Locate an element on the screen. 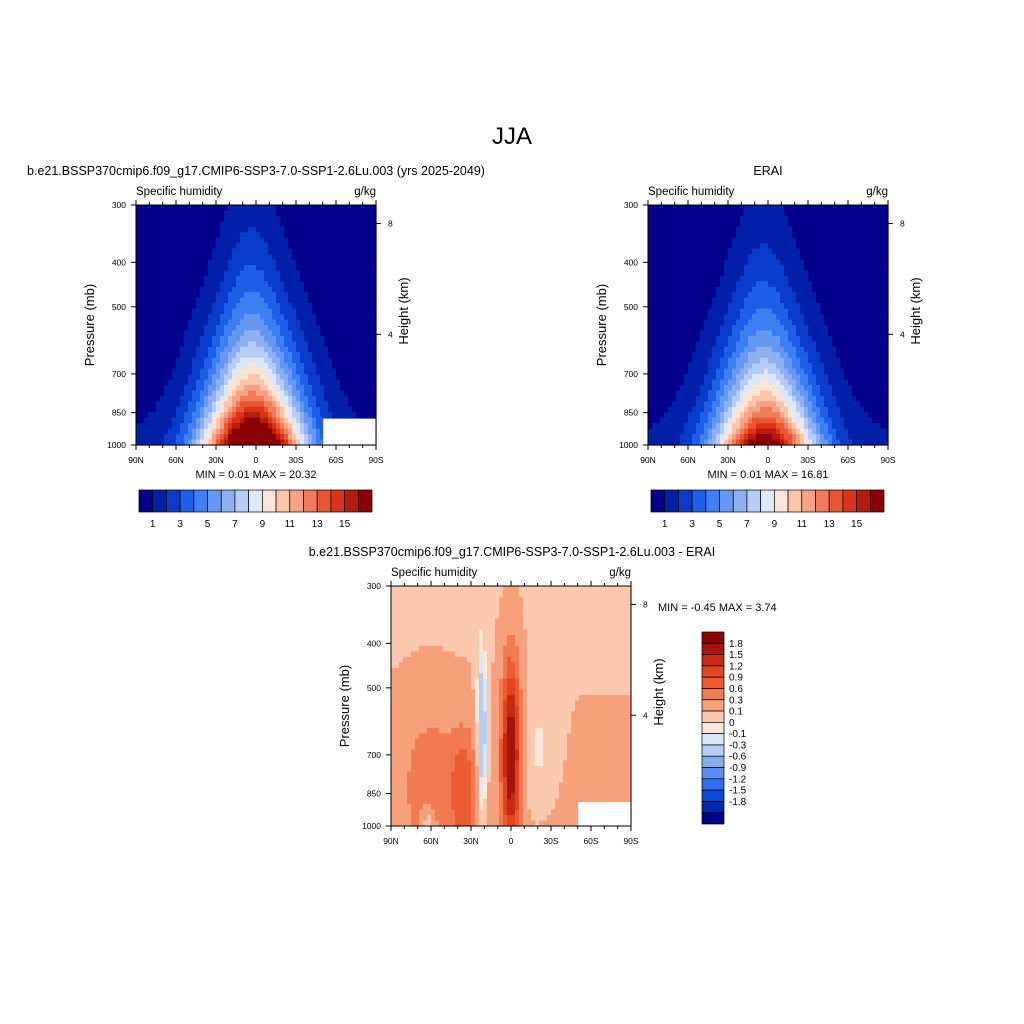 Image resolution: width=1024 pixels, height=1024 pixels. missing-data-region is located at coordinates (349, 431).